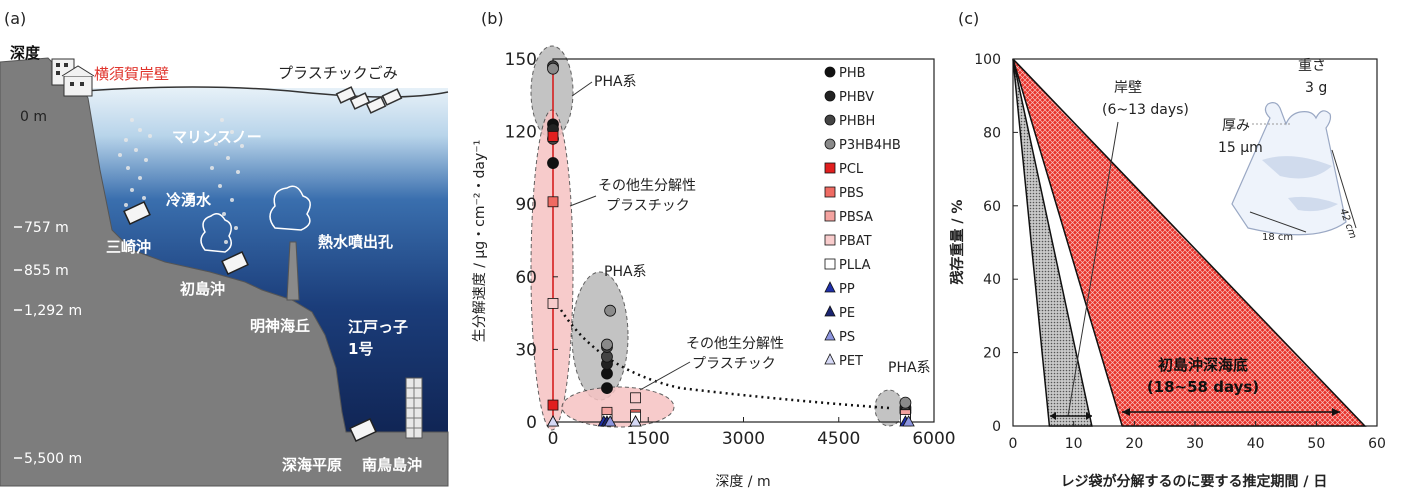 This screenshot has width=1402, height=491. Describe the element at coordinates (635, 421) in the screenshot. I see `data-point-pet` at that location.